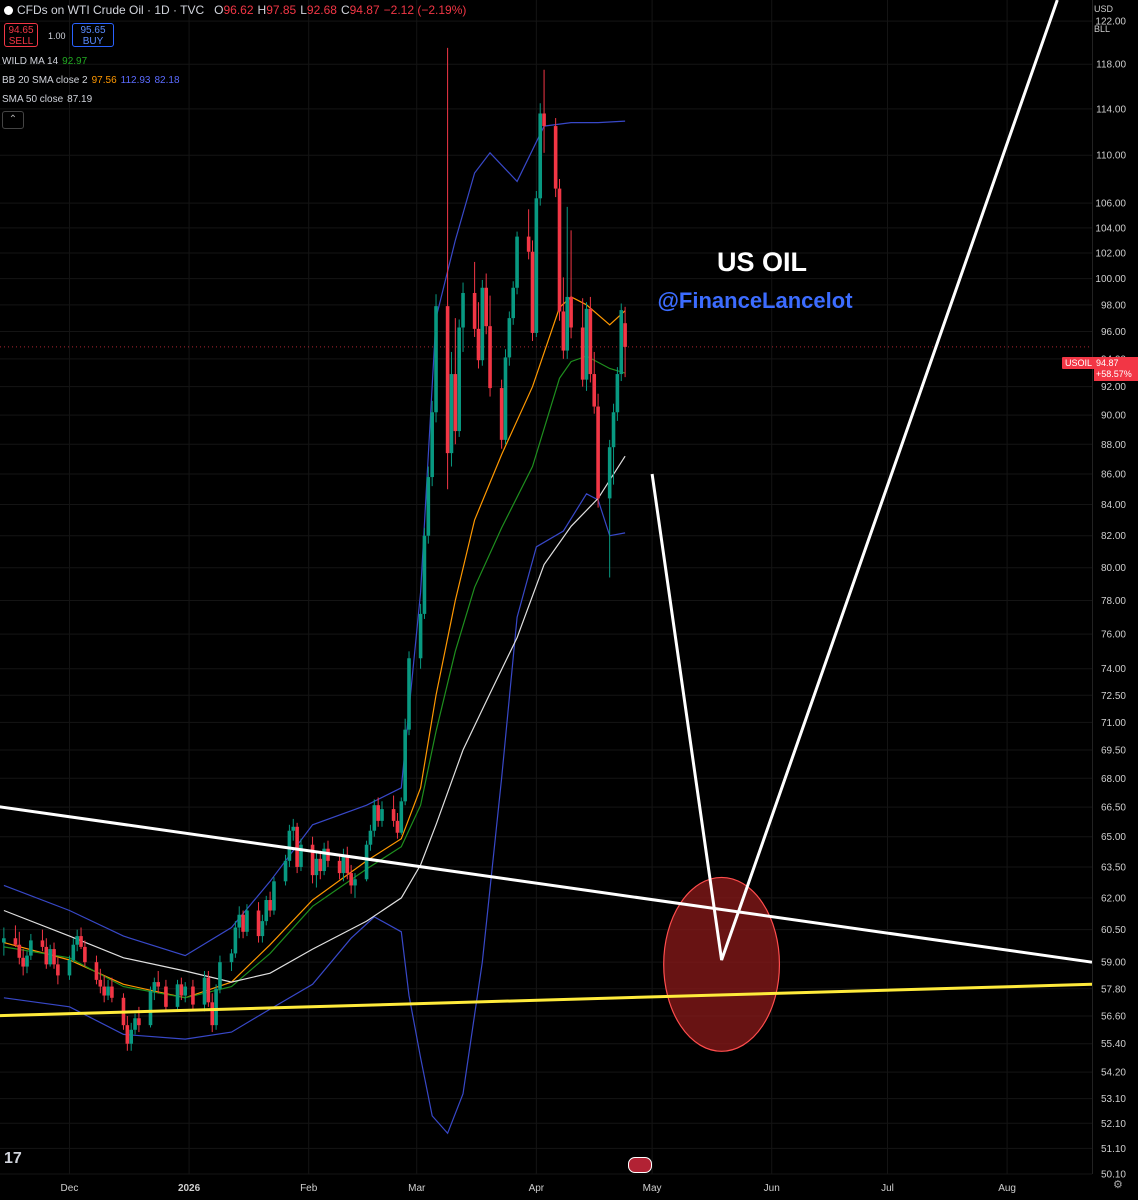 The width and height of the screenshot is (1138, 1200). Describe the element at coordinates (1113, 1149) in the screenshot. I see `y-tick-label: 51.10` at that location.